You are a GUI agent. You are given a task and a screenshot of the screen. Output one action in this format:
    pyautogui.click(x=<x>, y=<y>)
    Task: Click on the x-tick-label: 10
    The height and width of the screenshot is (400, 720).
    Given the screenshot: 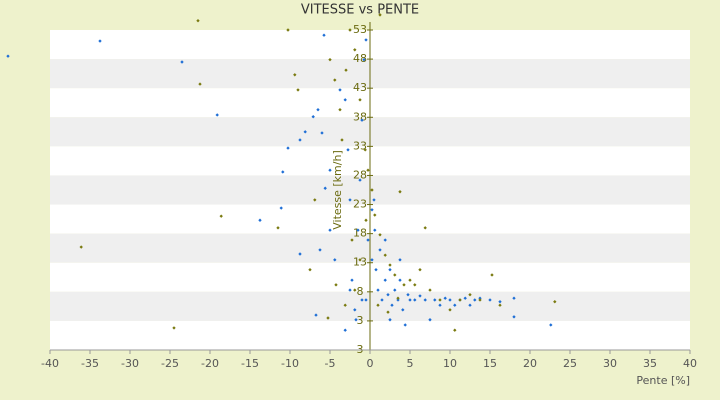 What is the action you would take?
    pyautogui.click(x=450, y=363)
    